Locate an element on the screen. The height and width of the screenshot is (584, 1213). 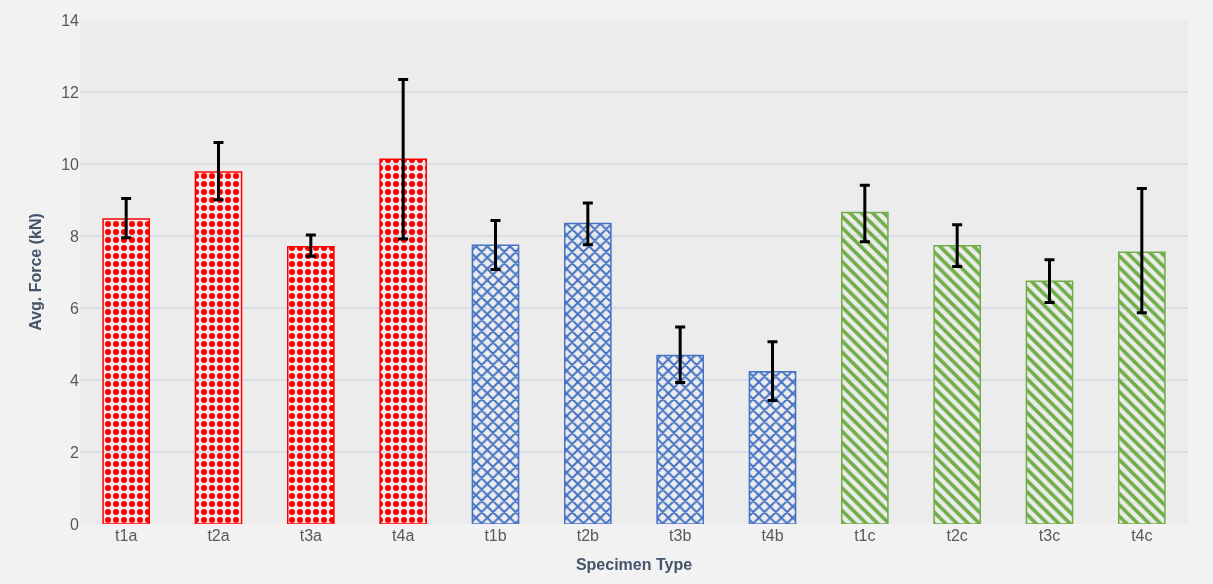
y-tick-label: 4 is located at coordinates (75, 380).